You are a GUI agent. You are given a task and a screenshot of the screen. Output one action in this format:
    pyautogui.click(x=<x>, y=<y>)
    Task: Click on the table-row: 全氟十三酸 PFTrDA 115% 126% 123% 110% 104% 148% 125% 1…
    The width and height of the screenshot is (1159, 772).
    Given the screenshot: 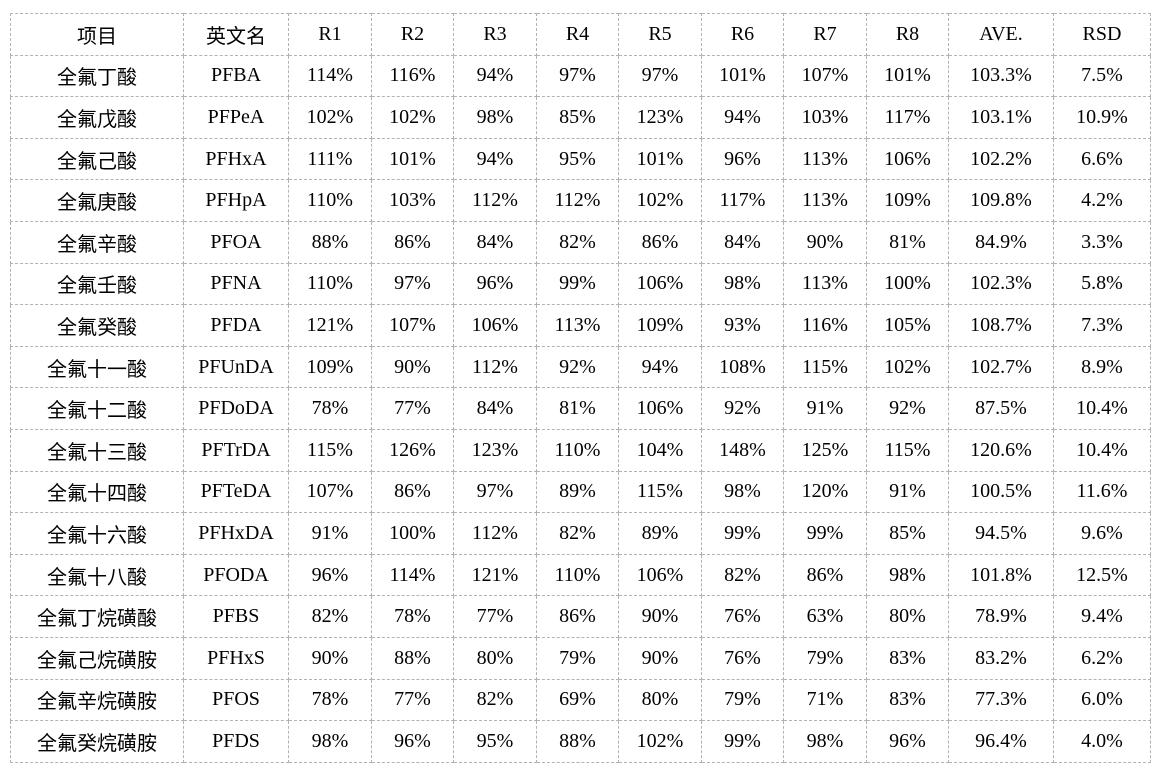 What is the action you would take?
    pyautogui.click(x=580, y=450)
    